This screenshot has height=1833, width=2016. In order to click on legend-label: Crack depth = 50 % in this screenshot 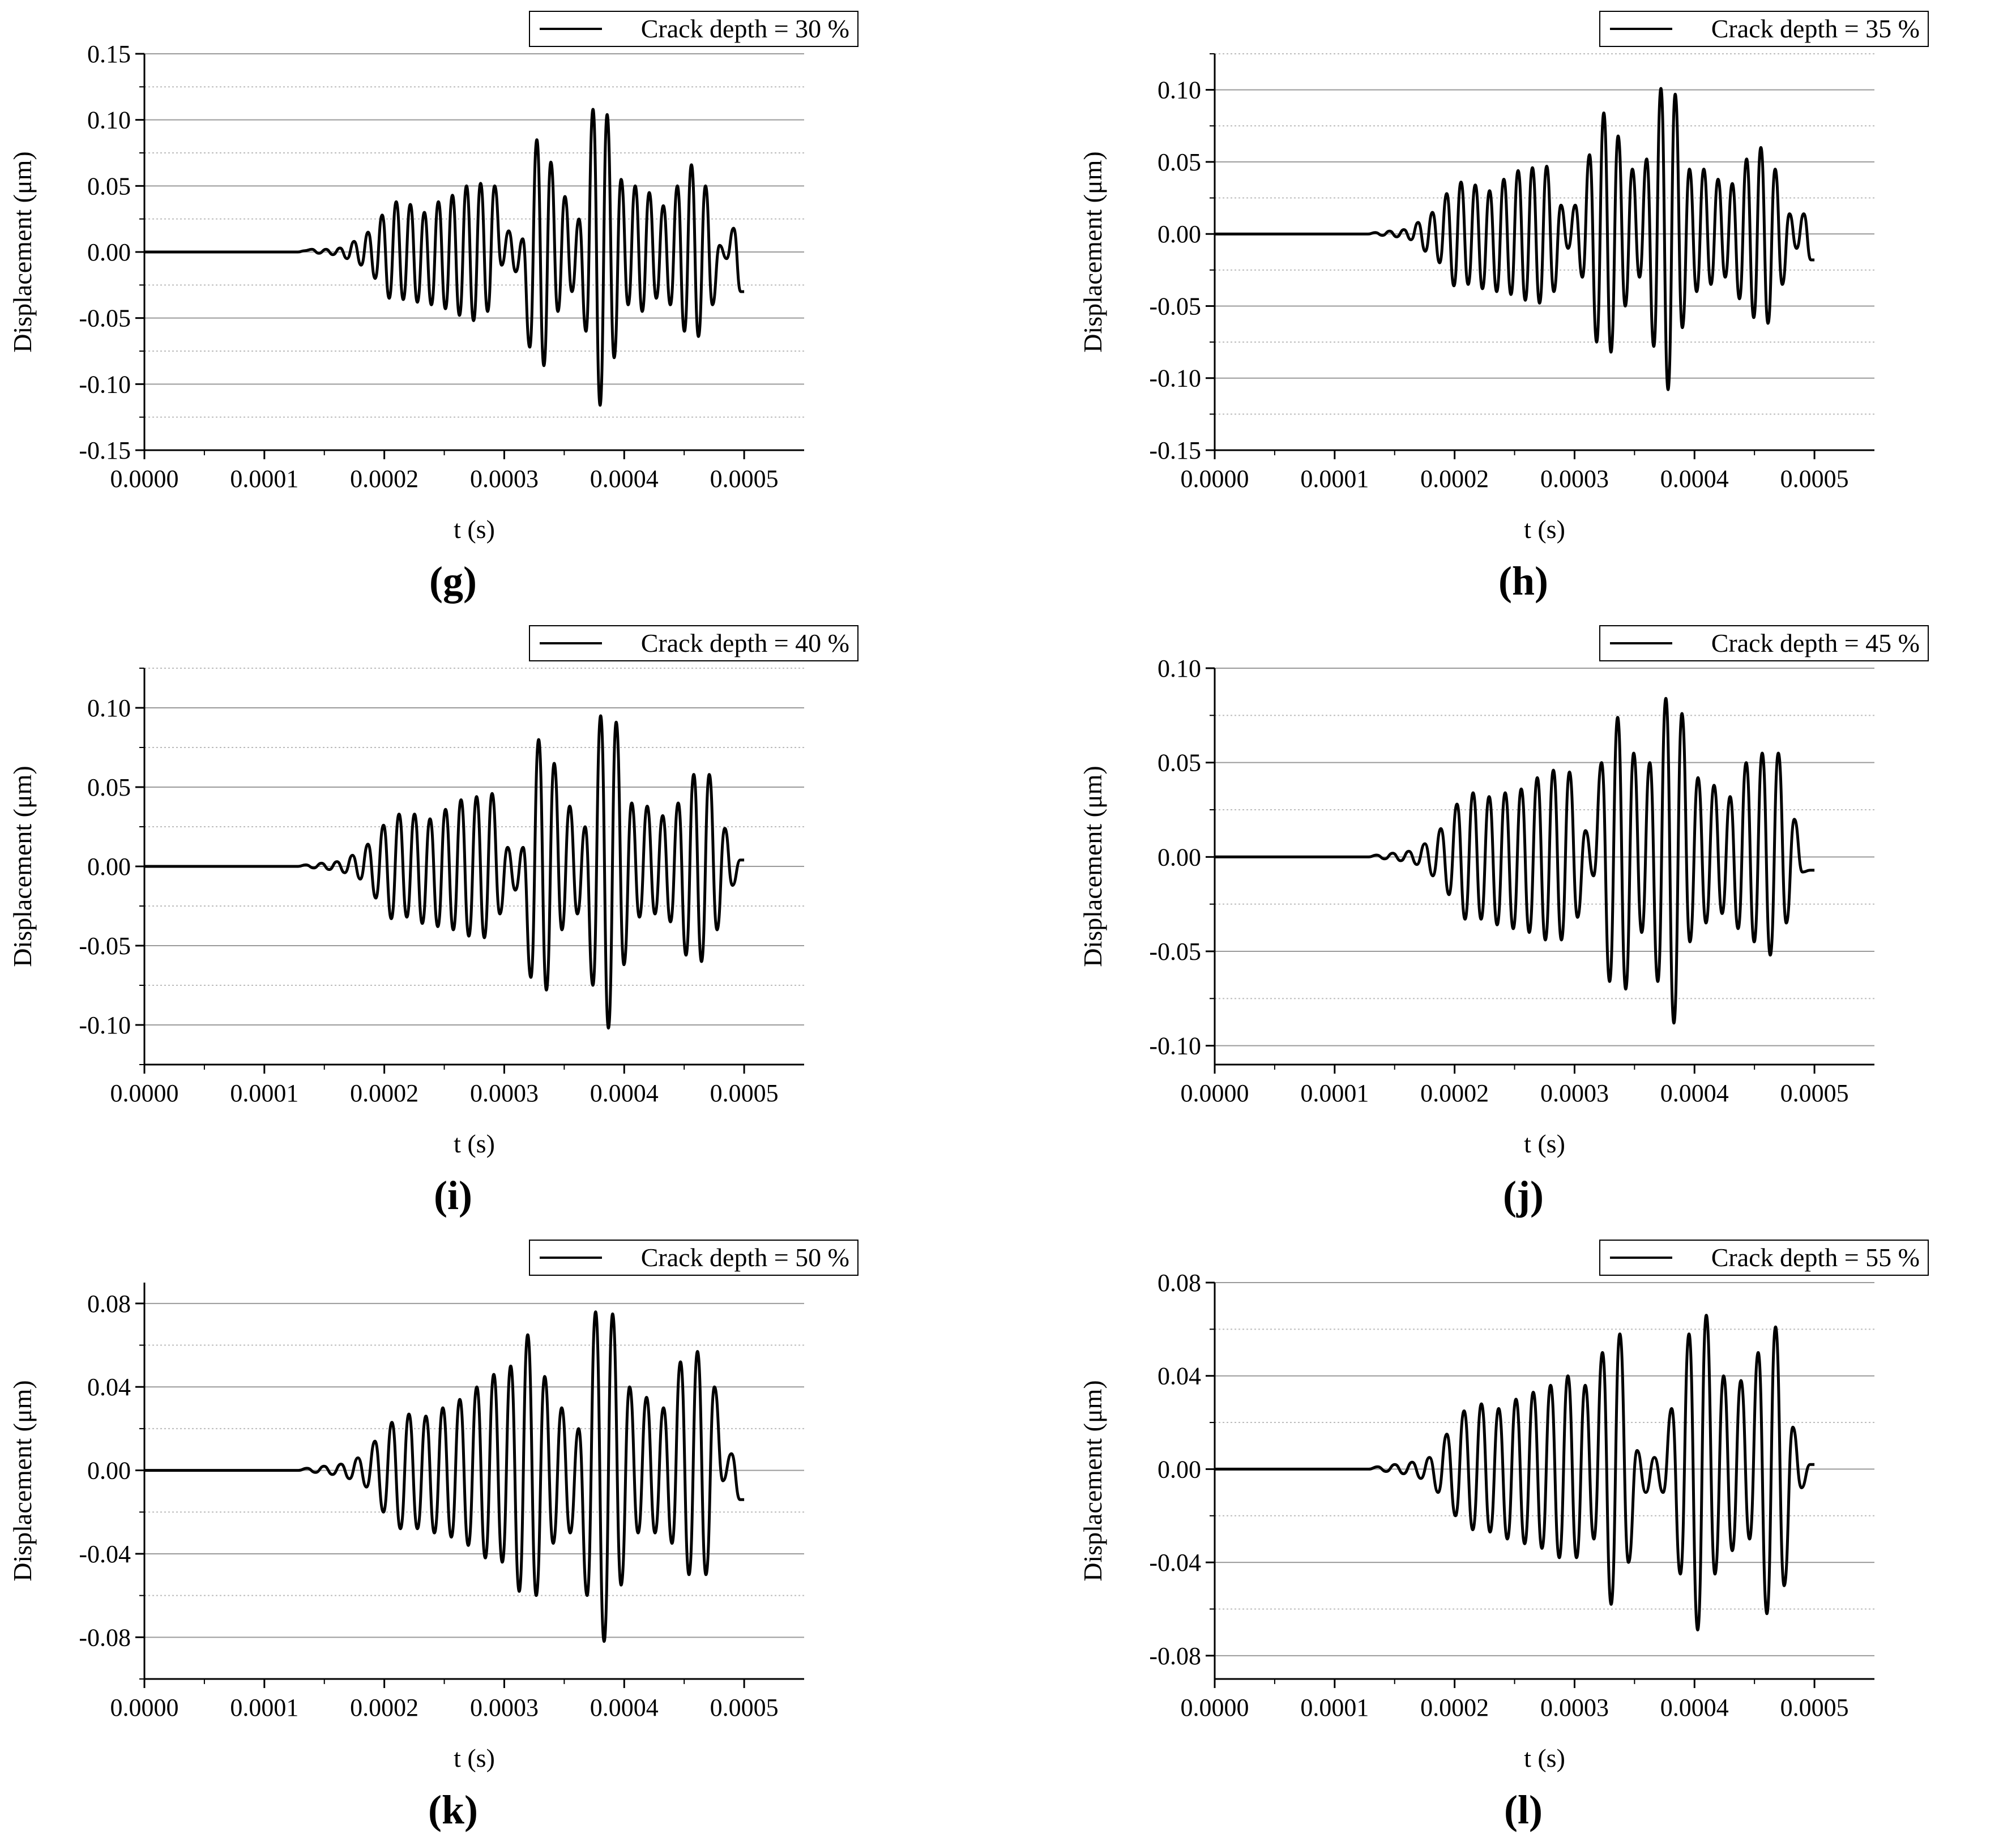, I will do `click(745, 1258)`.